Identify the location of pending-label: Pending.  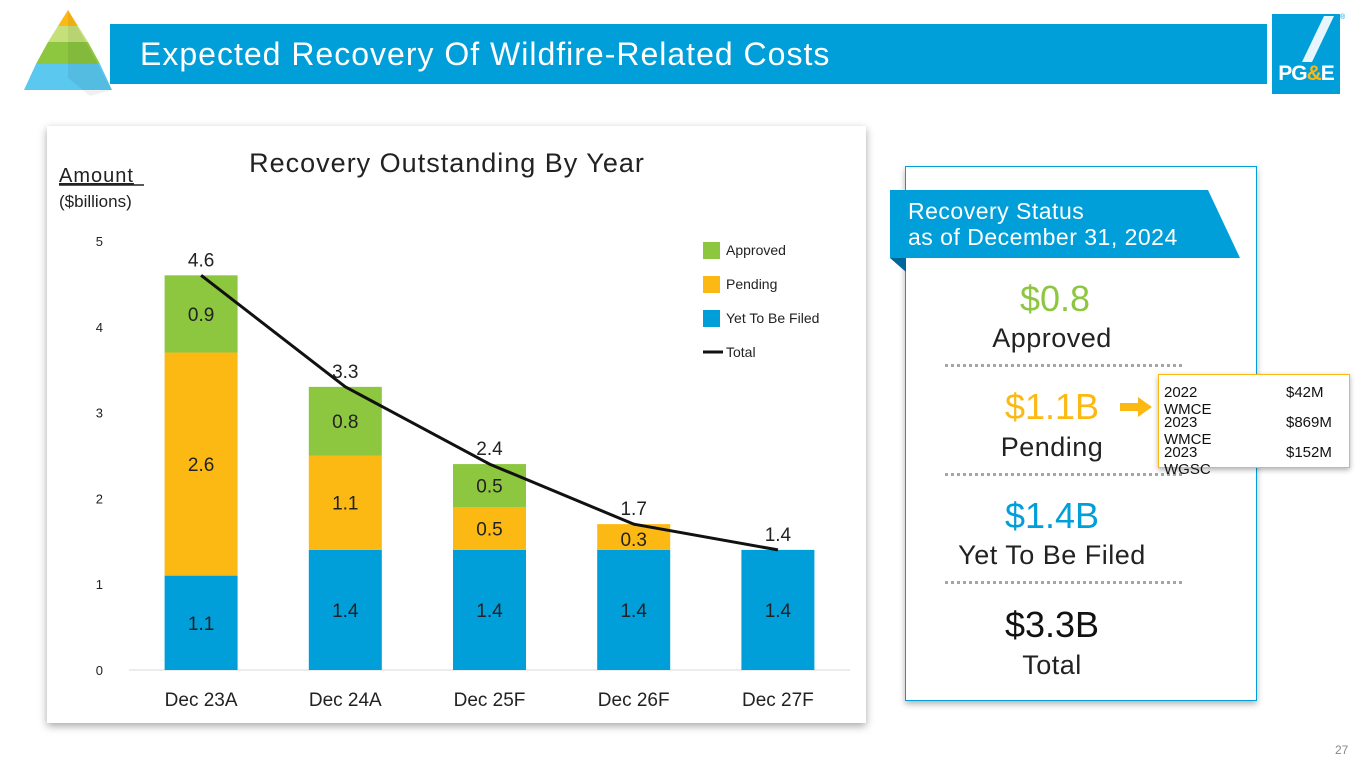
(1052, 447).